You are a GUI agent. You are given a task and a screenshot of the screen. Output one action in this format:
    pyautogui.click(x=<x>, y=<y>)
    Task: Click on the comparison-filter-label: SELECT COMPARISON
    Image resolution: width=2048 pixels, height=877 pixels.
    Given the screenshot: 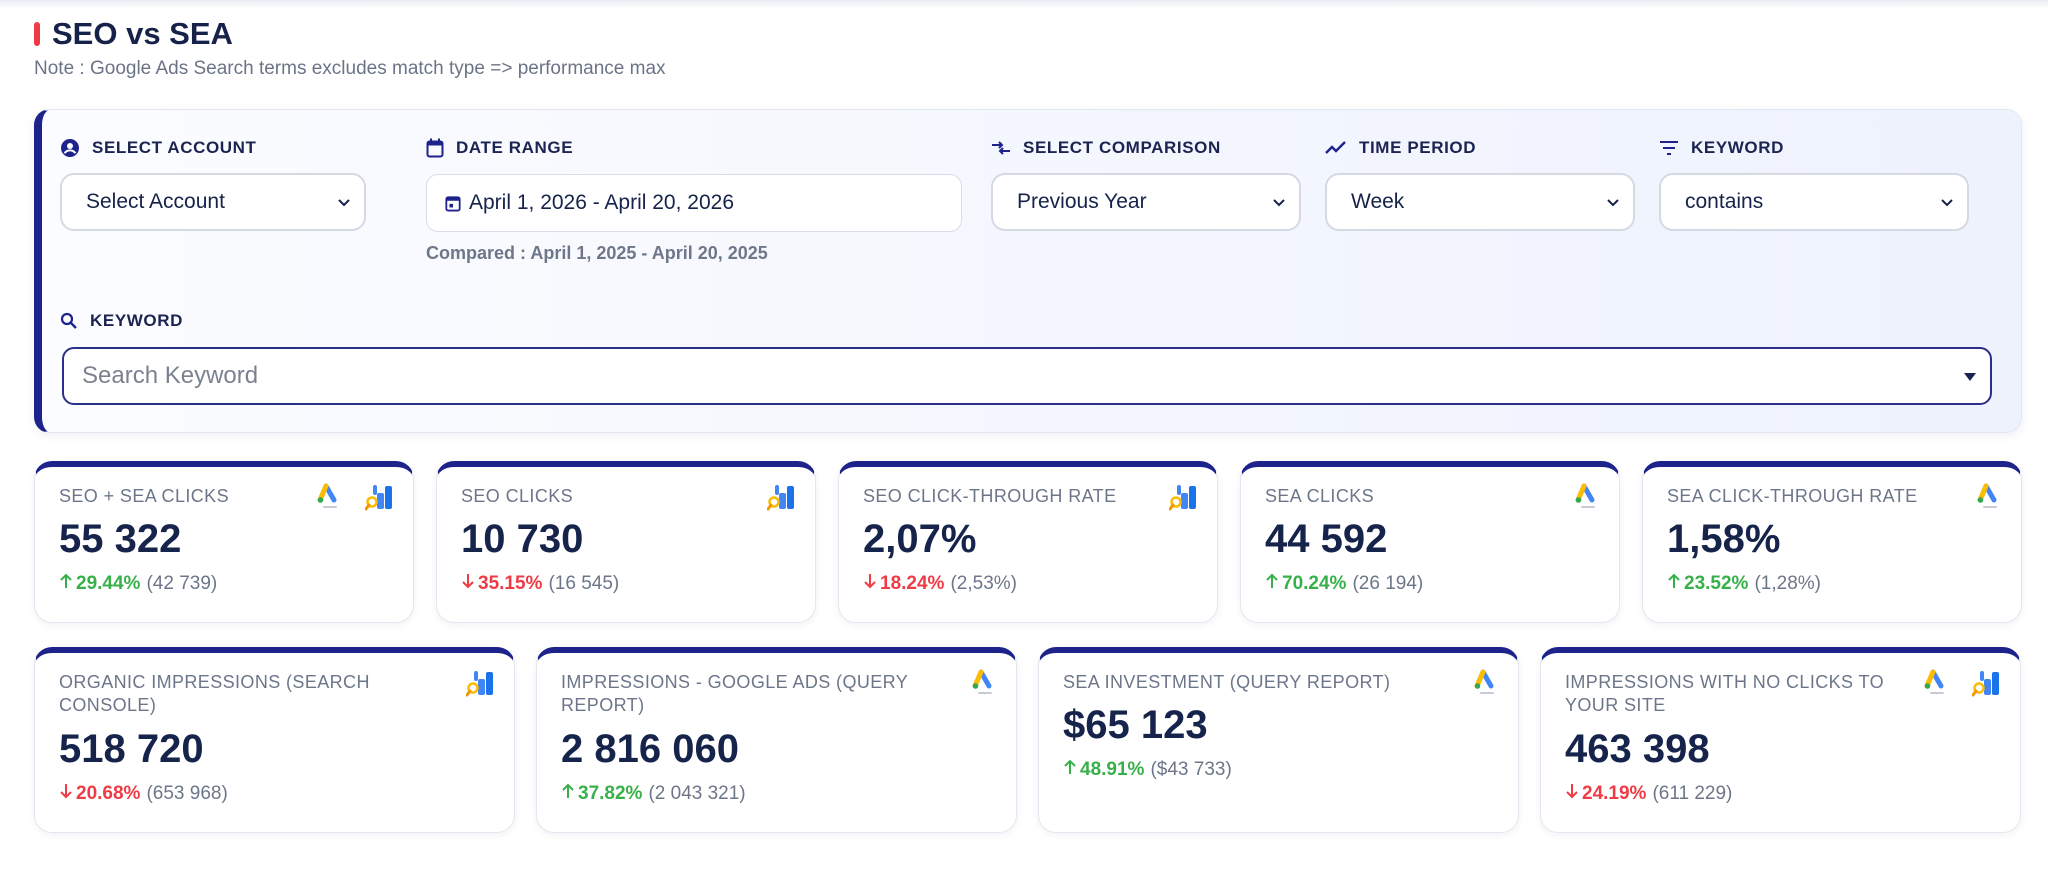 What is the action you would take?
    pyautogui.click(x=1106, y=148)
    